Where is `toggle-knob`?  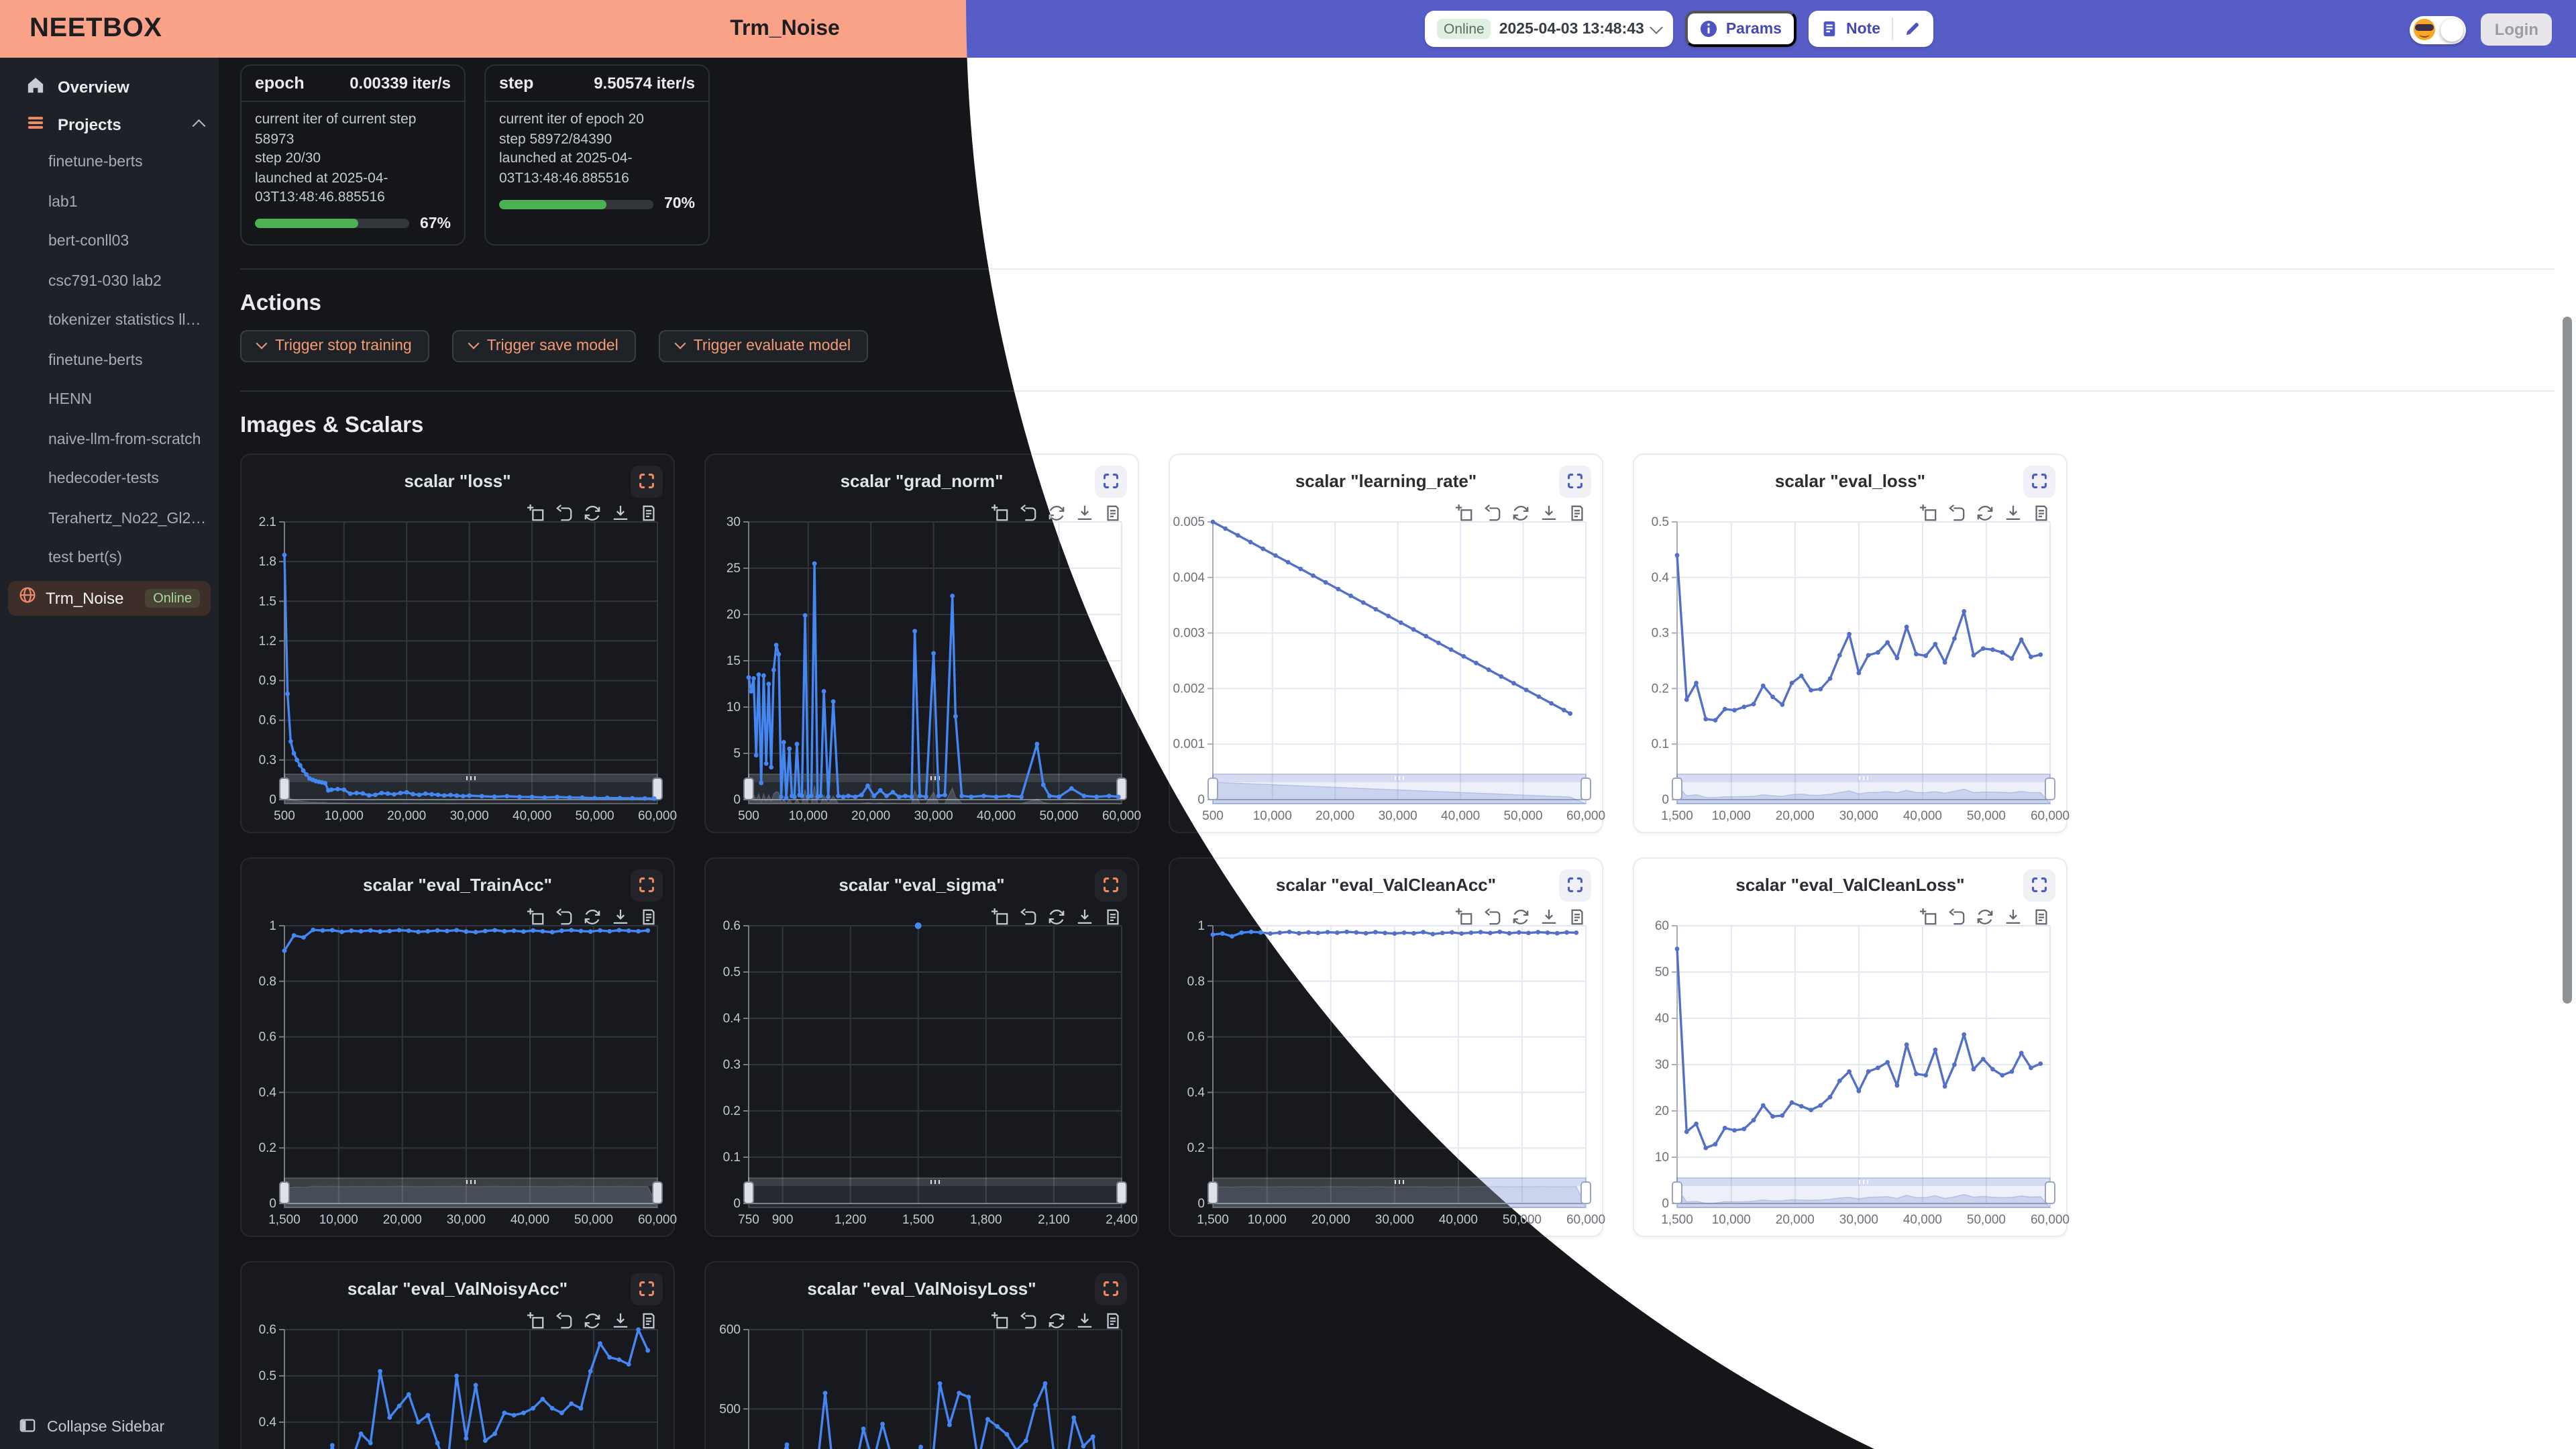
toggle-knob is located at coordinates (2452, 29).